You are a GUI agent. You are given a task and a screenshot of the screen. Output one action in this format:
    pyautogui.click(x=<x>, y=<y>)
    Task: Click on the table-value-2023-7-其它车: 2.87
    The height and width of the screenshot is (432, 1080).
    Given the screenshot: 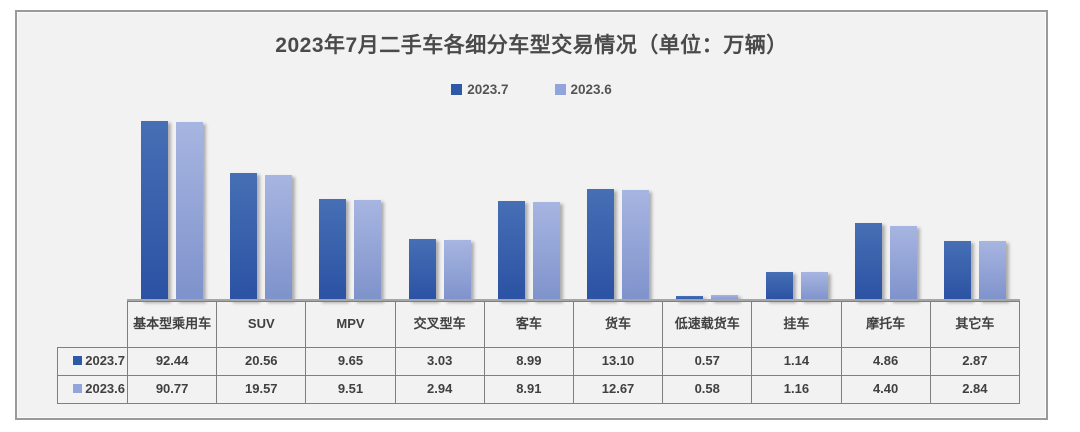 What is the action you would take?
    pyautogui.click(x=975, y=361)
    